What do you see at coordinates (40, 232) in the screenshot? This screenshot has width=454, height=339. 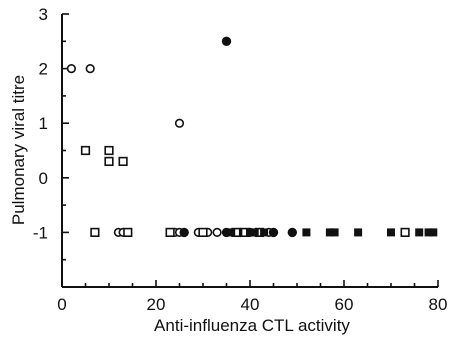 I see `y-tick-label: -1` at bounding box center [40, 232].